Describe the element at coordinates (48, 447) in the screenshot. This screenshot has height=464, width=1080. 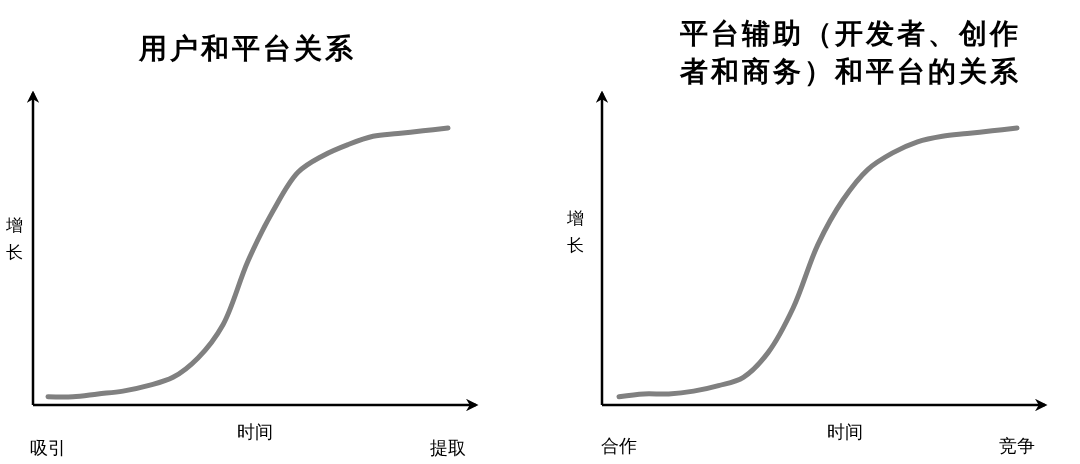
I see `x-tick-label: 吸引` at that location.